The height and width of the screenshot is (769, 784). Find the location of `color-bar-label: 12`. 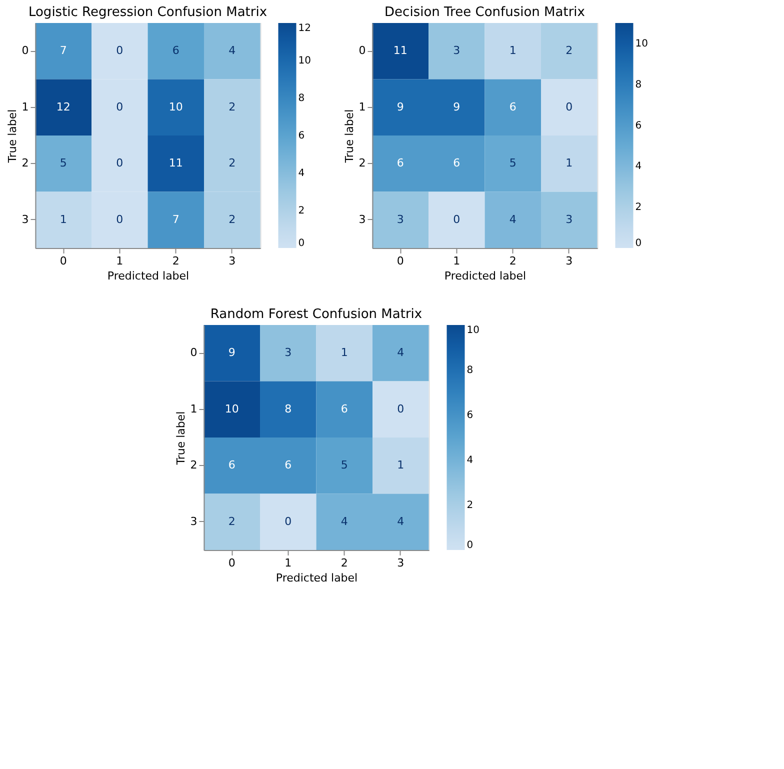

color-bar-label: 12 is located at coordinates (304, 28).